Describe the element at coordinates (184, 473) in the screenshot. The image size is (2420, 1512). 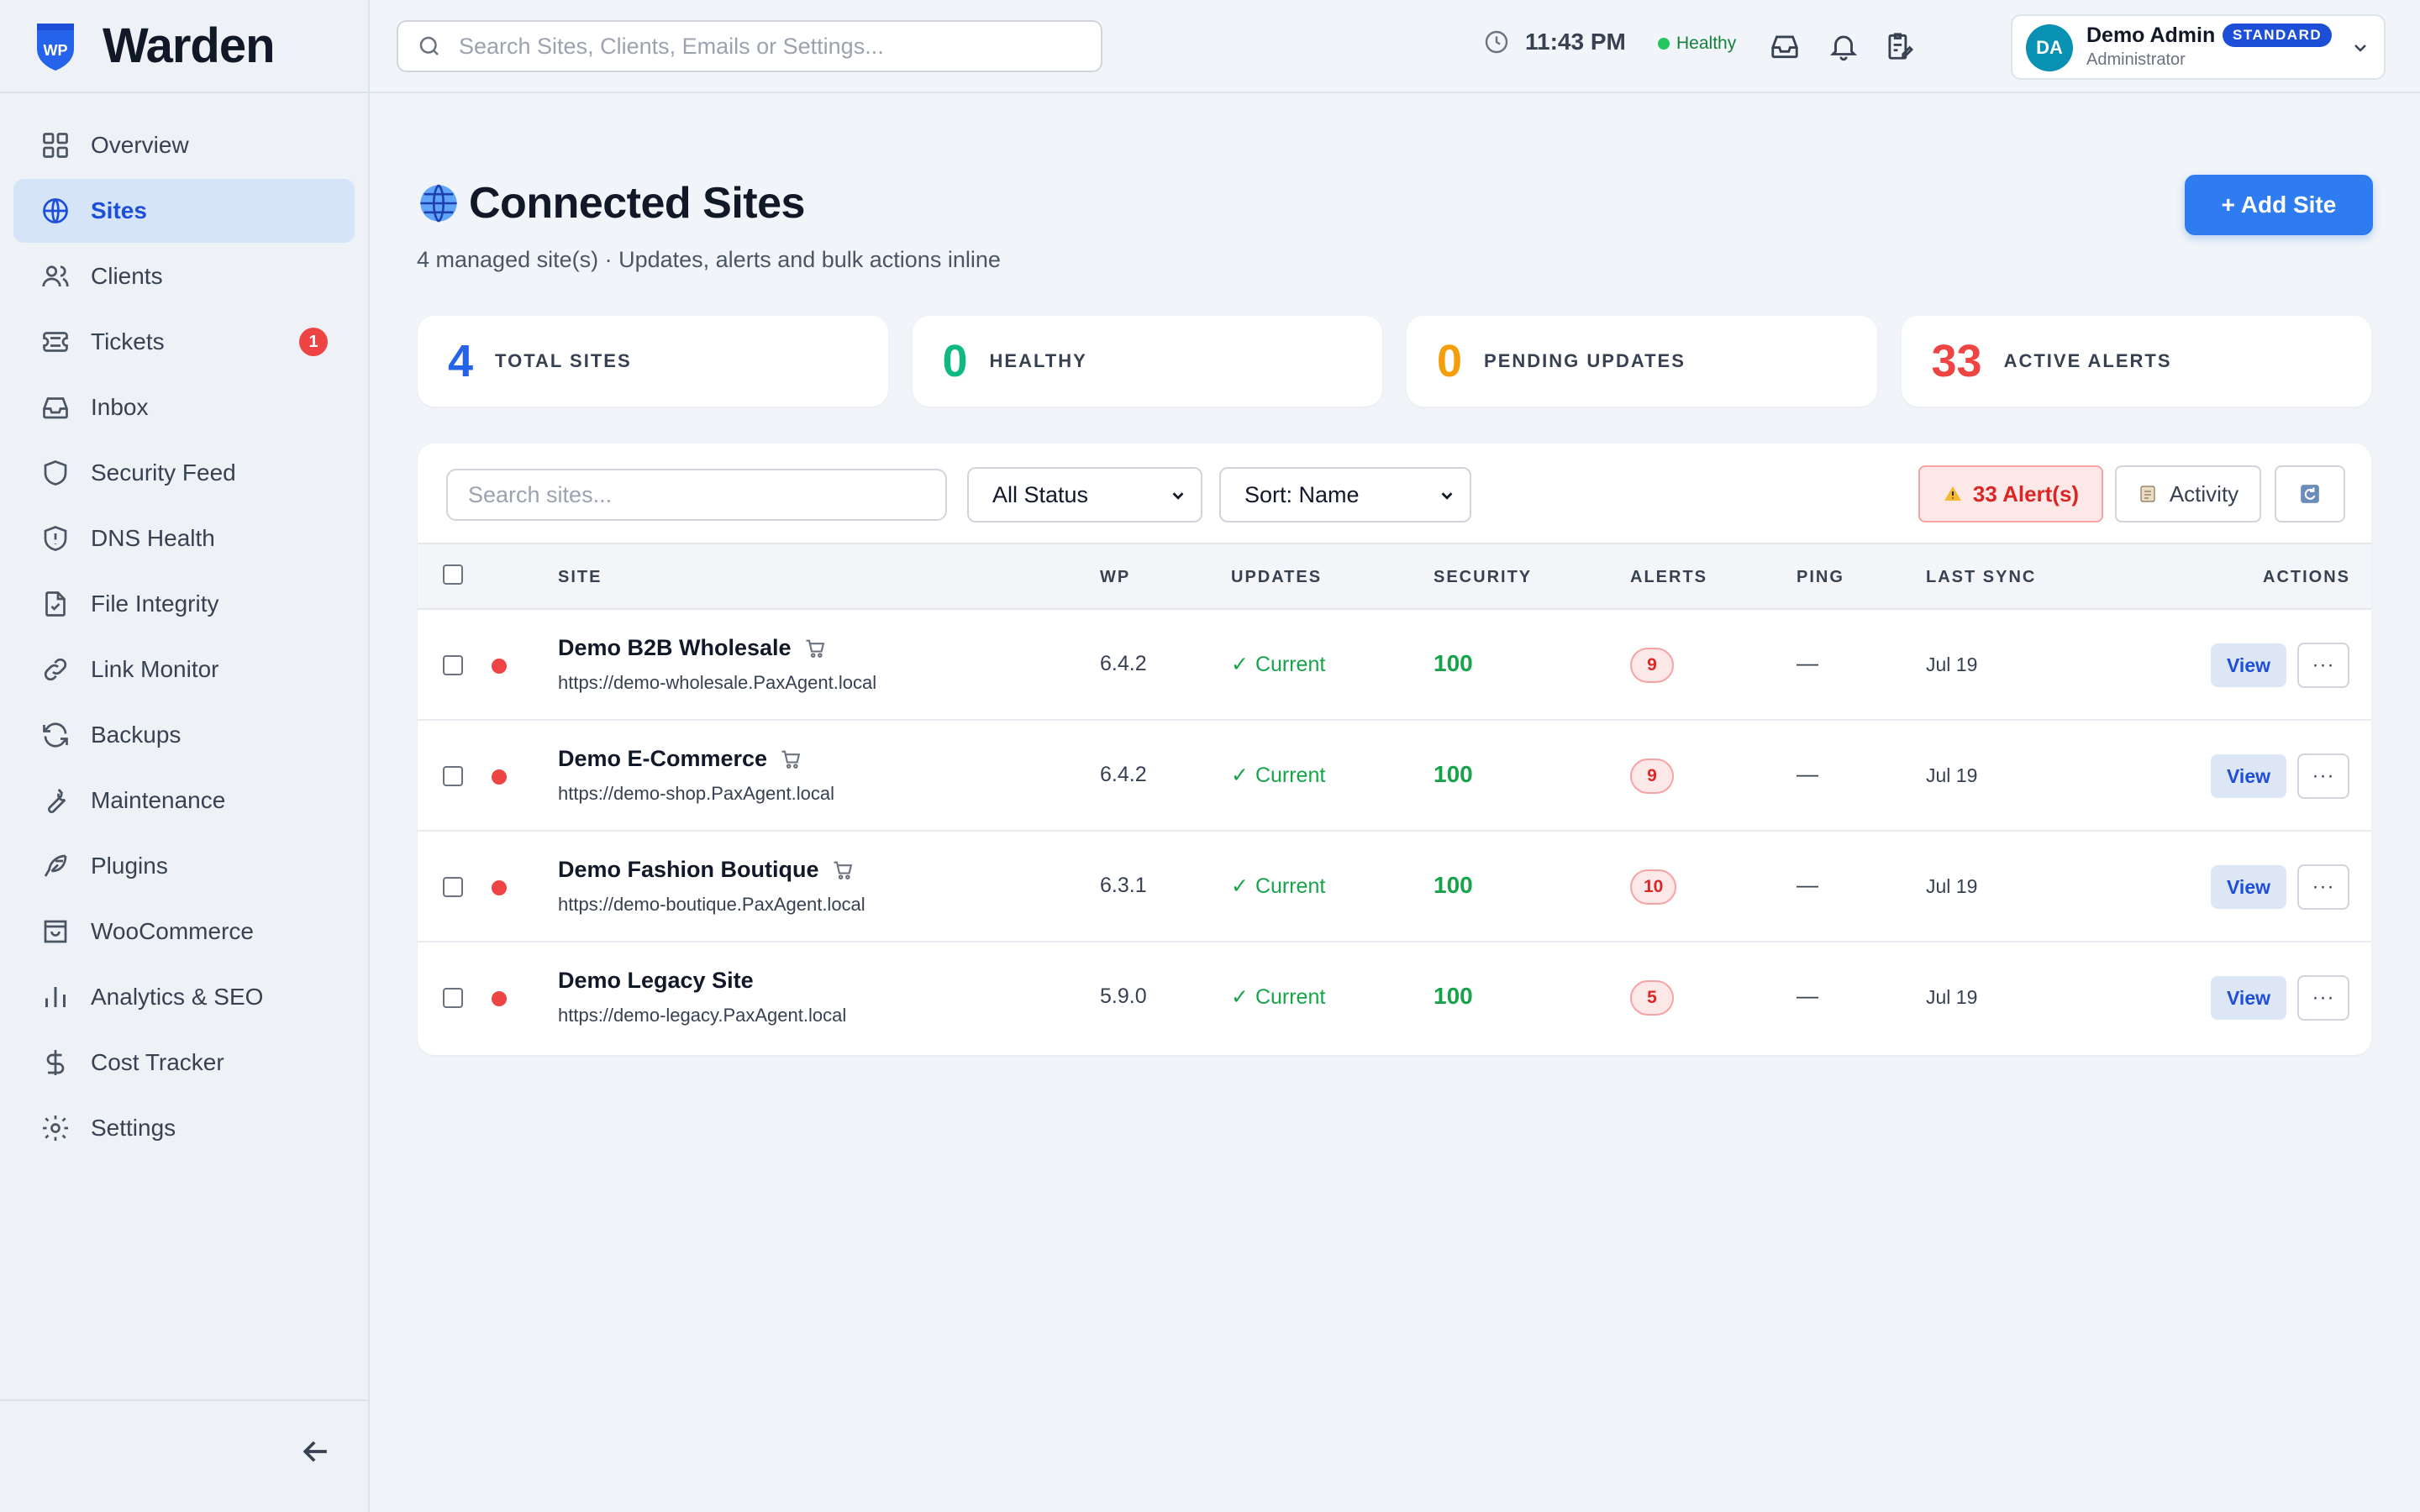
I see `sidebar-item-security-feed: Security Feed` at that location.